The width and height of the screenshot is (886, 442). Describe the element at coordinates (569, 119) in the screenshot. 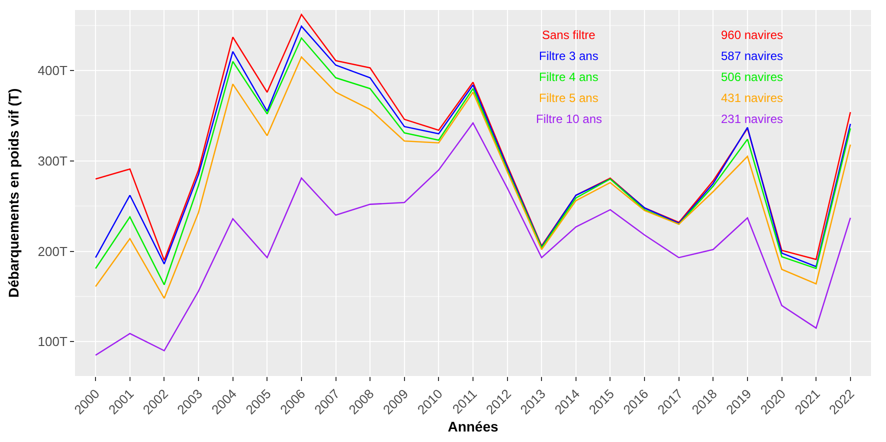

I see `text: Filtre 10 ans` at that location.